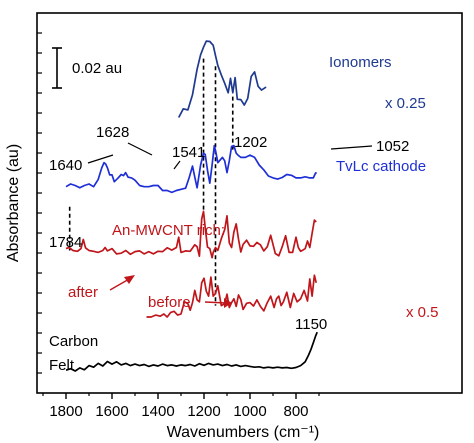 Image resolution: width=474 pixels, height=443 pixels. What do you see at coordinates (122, 283) in the screenshot?
I see `after-arrow` at bounding box center [122, 283].